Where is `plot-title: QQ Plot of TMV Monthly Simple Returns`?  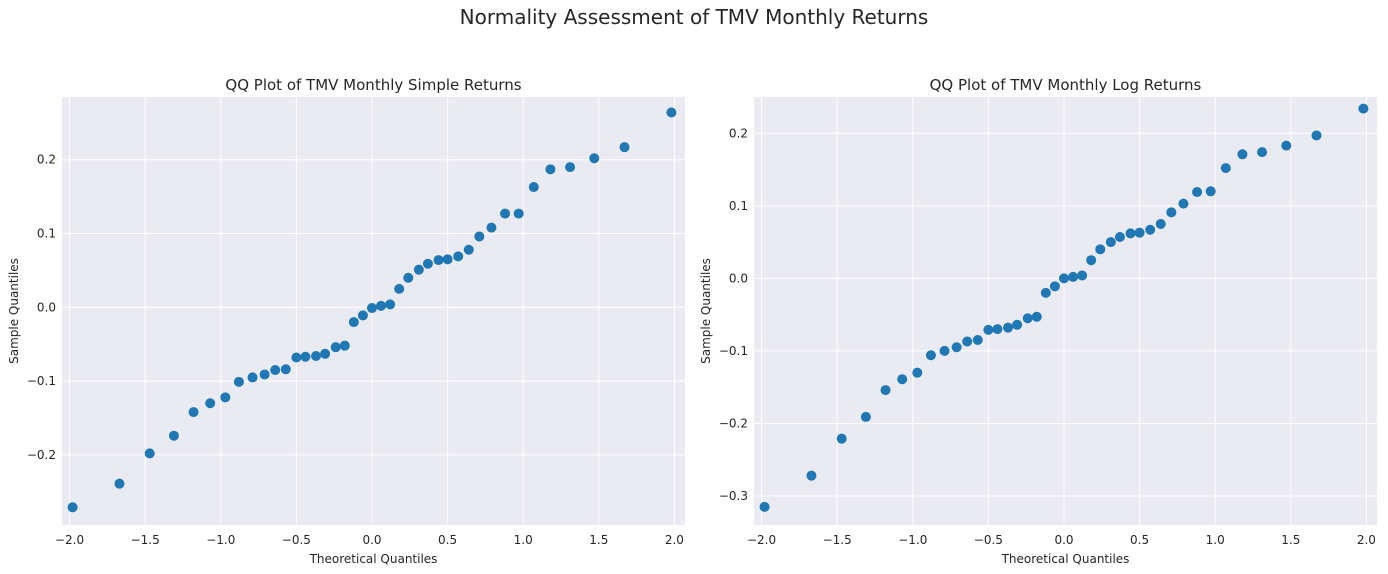
plot-title: QQ Plot of TMV Monthly Simple Returns is located at coordinates (373, 85).